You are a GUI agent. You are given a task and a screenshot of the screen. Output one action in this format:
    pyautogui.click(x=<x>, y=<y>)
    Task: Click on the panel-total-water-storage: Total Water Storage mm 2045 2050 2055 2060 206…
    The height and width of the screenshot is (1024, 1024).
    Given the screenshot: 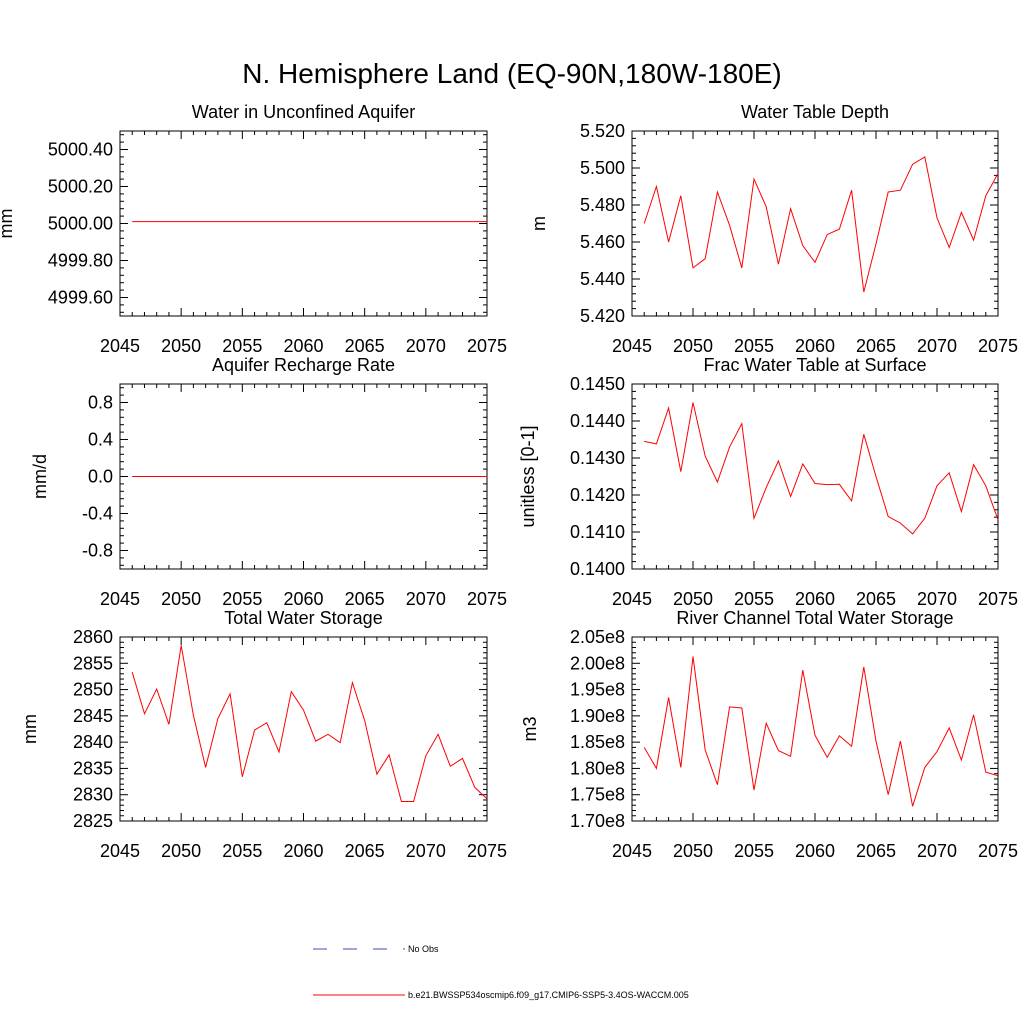 What is the action you would take?
    pyautogui.click(x=263, y=734)
    